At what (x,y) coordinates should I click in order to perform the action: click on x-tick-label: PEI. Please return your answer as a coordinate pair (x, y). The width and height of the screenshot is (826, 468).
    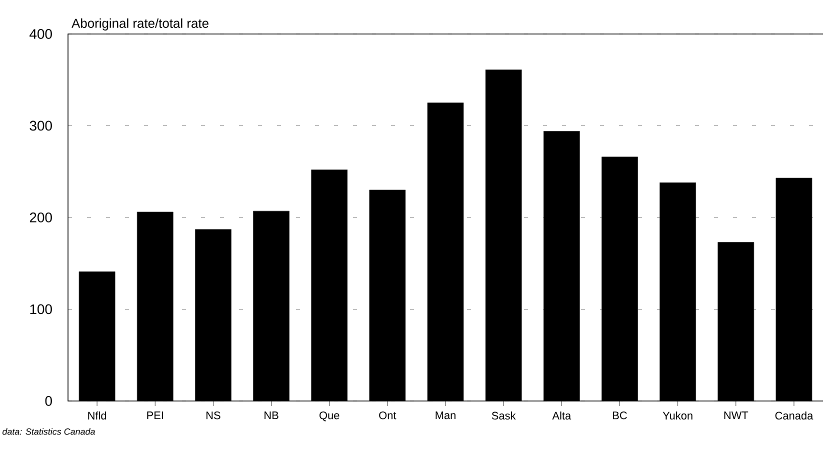
    Looking at the image, I should click on (155, 416).